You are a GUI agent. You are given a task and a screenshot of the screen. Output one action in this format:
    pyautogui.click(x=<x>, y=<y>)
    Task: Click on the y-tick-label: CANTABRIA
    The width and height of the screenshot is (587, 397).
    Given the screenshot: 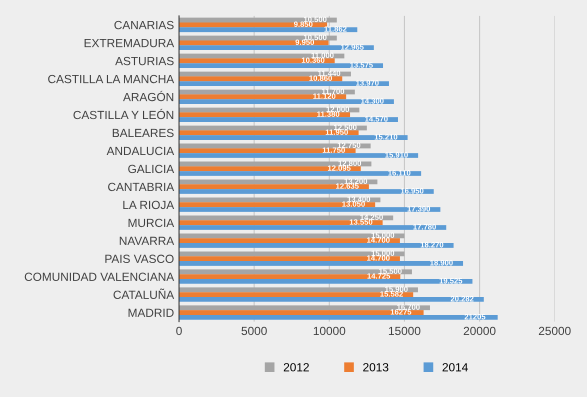 What is the action you would take?
    pyautogui.click(x=141, y=187)
    